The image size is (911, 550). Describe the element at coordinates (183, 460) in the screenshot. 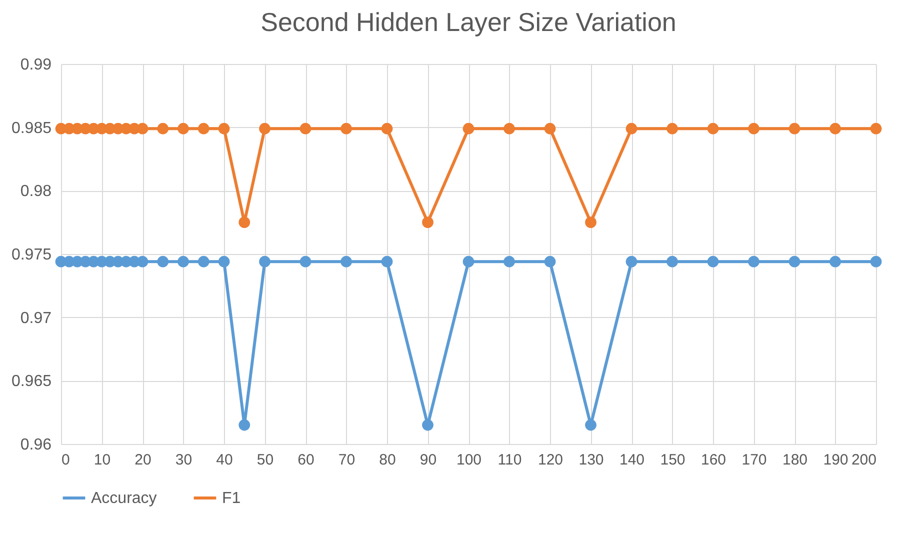

I see `x-tick-label: 30` at that location.